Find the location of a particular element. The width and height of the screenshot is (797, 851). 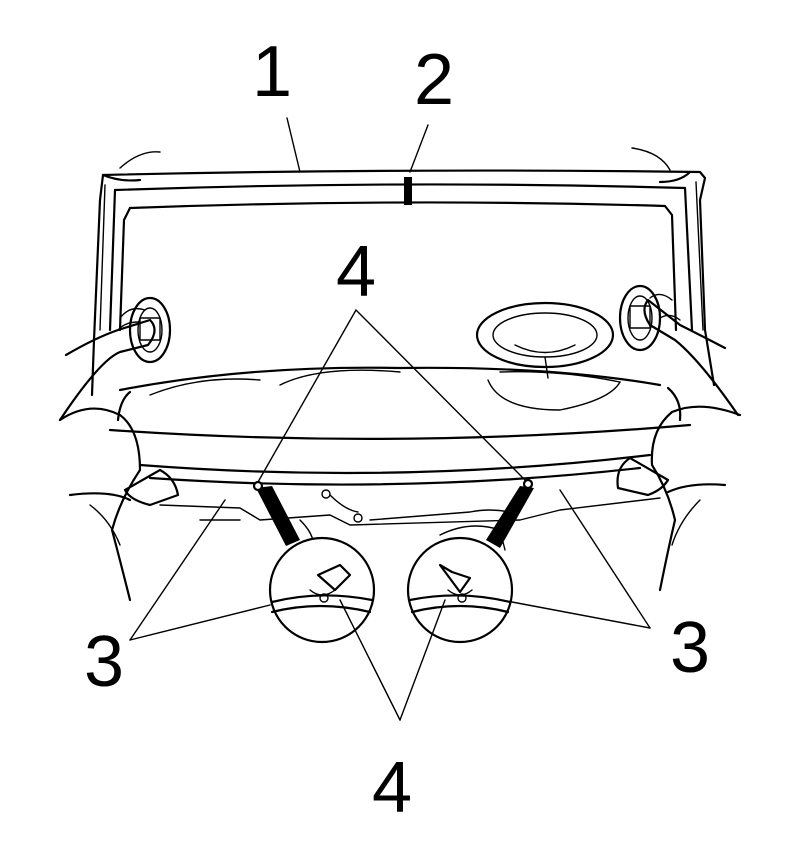

detail-circle-right is located at coordinates (460, 590).